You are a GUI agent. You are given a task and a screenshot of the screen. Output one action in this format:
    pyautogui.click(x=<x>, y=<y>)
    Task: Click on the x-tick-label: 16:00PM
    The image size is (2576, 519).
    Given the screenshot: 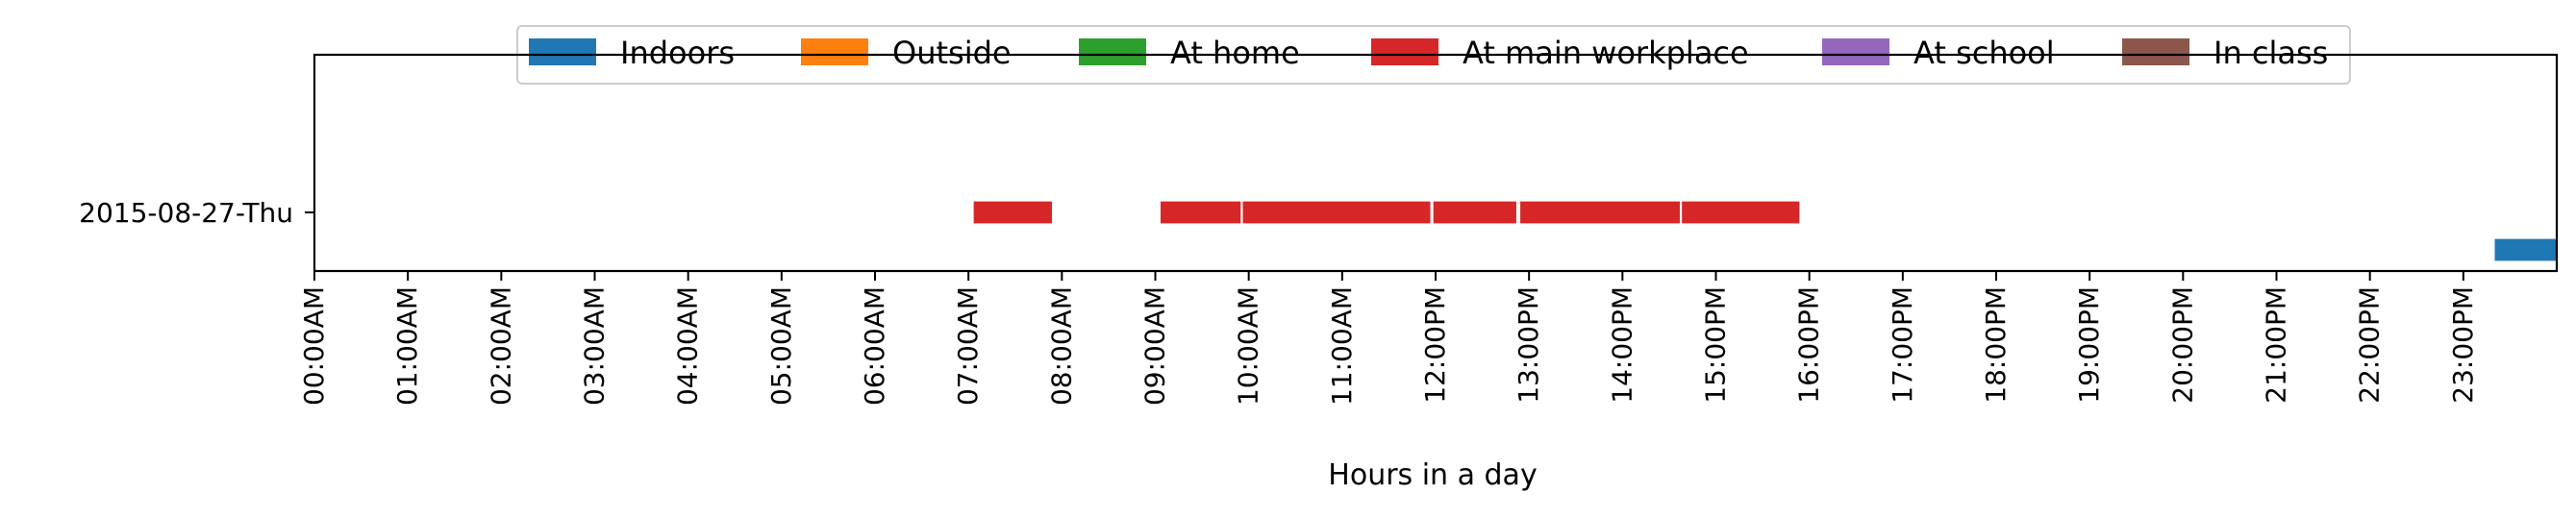 What is the action you would take?
    pyautogui.click(x=1809, y=345)
    